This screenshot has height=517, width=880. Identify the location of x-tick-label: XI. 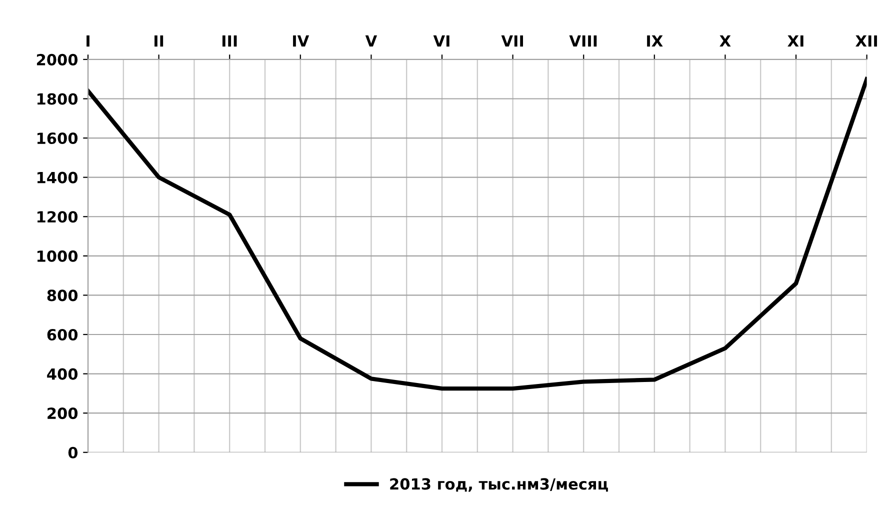
(796, 41).